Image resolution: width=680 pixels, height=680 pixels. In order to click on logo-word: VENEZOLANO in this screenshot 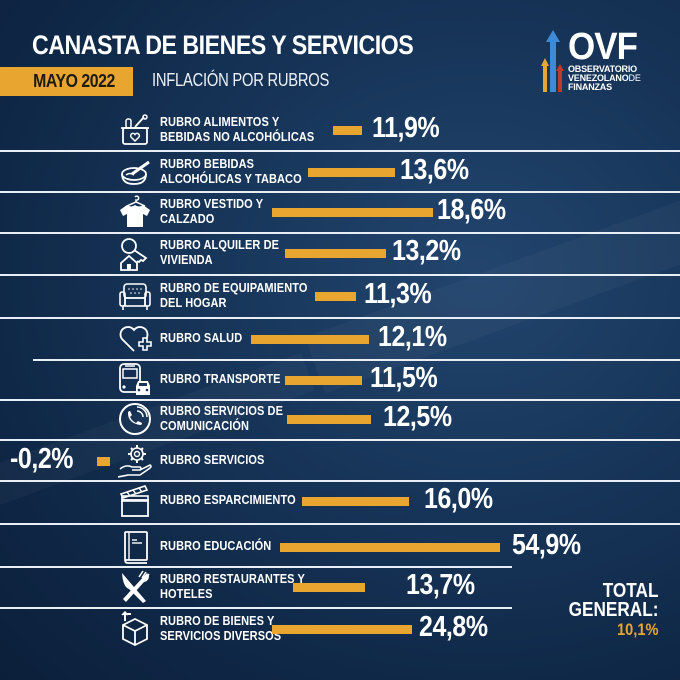, I will do `click(598, 78)`.